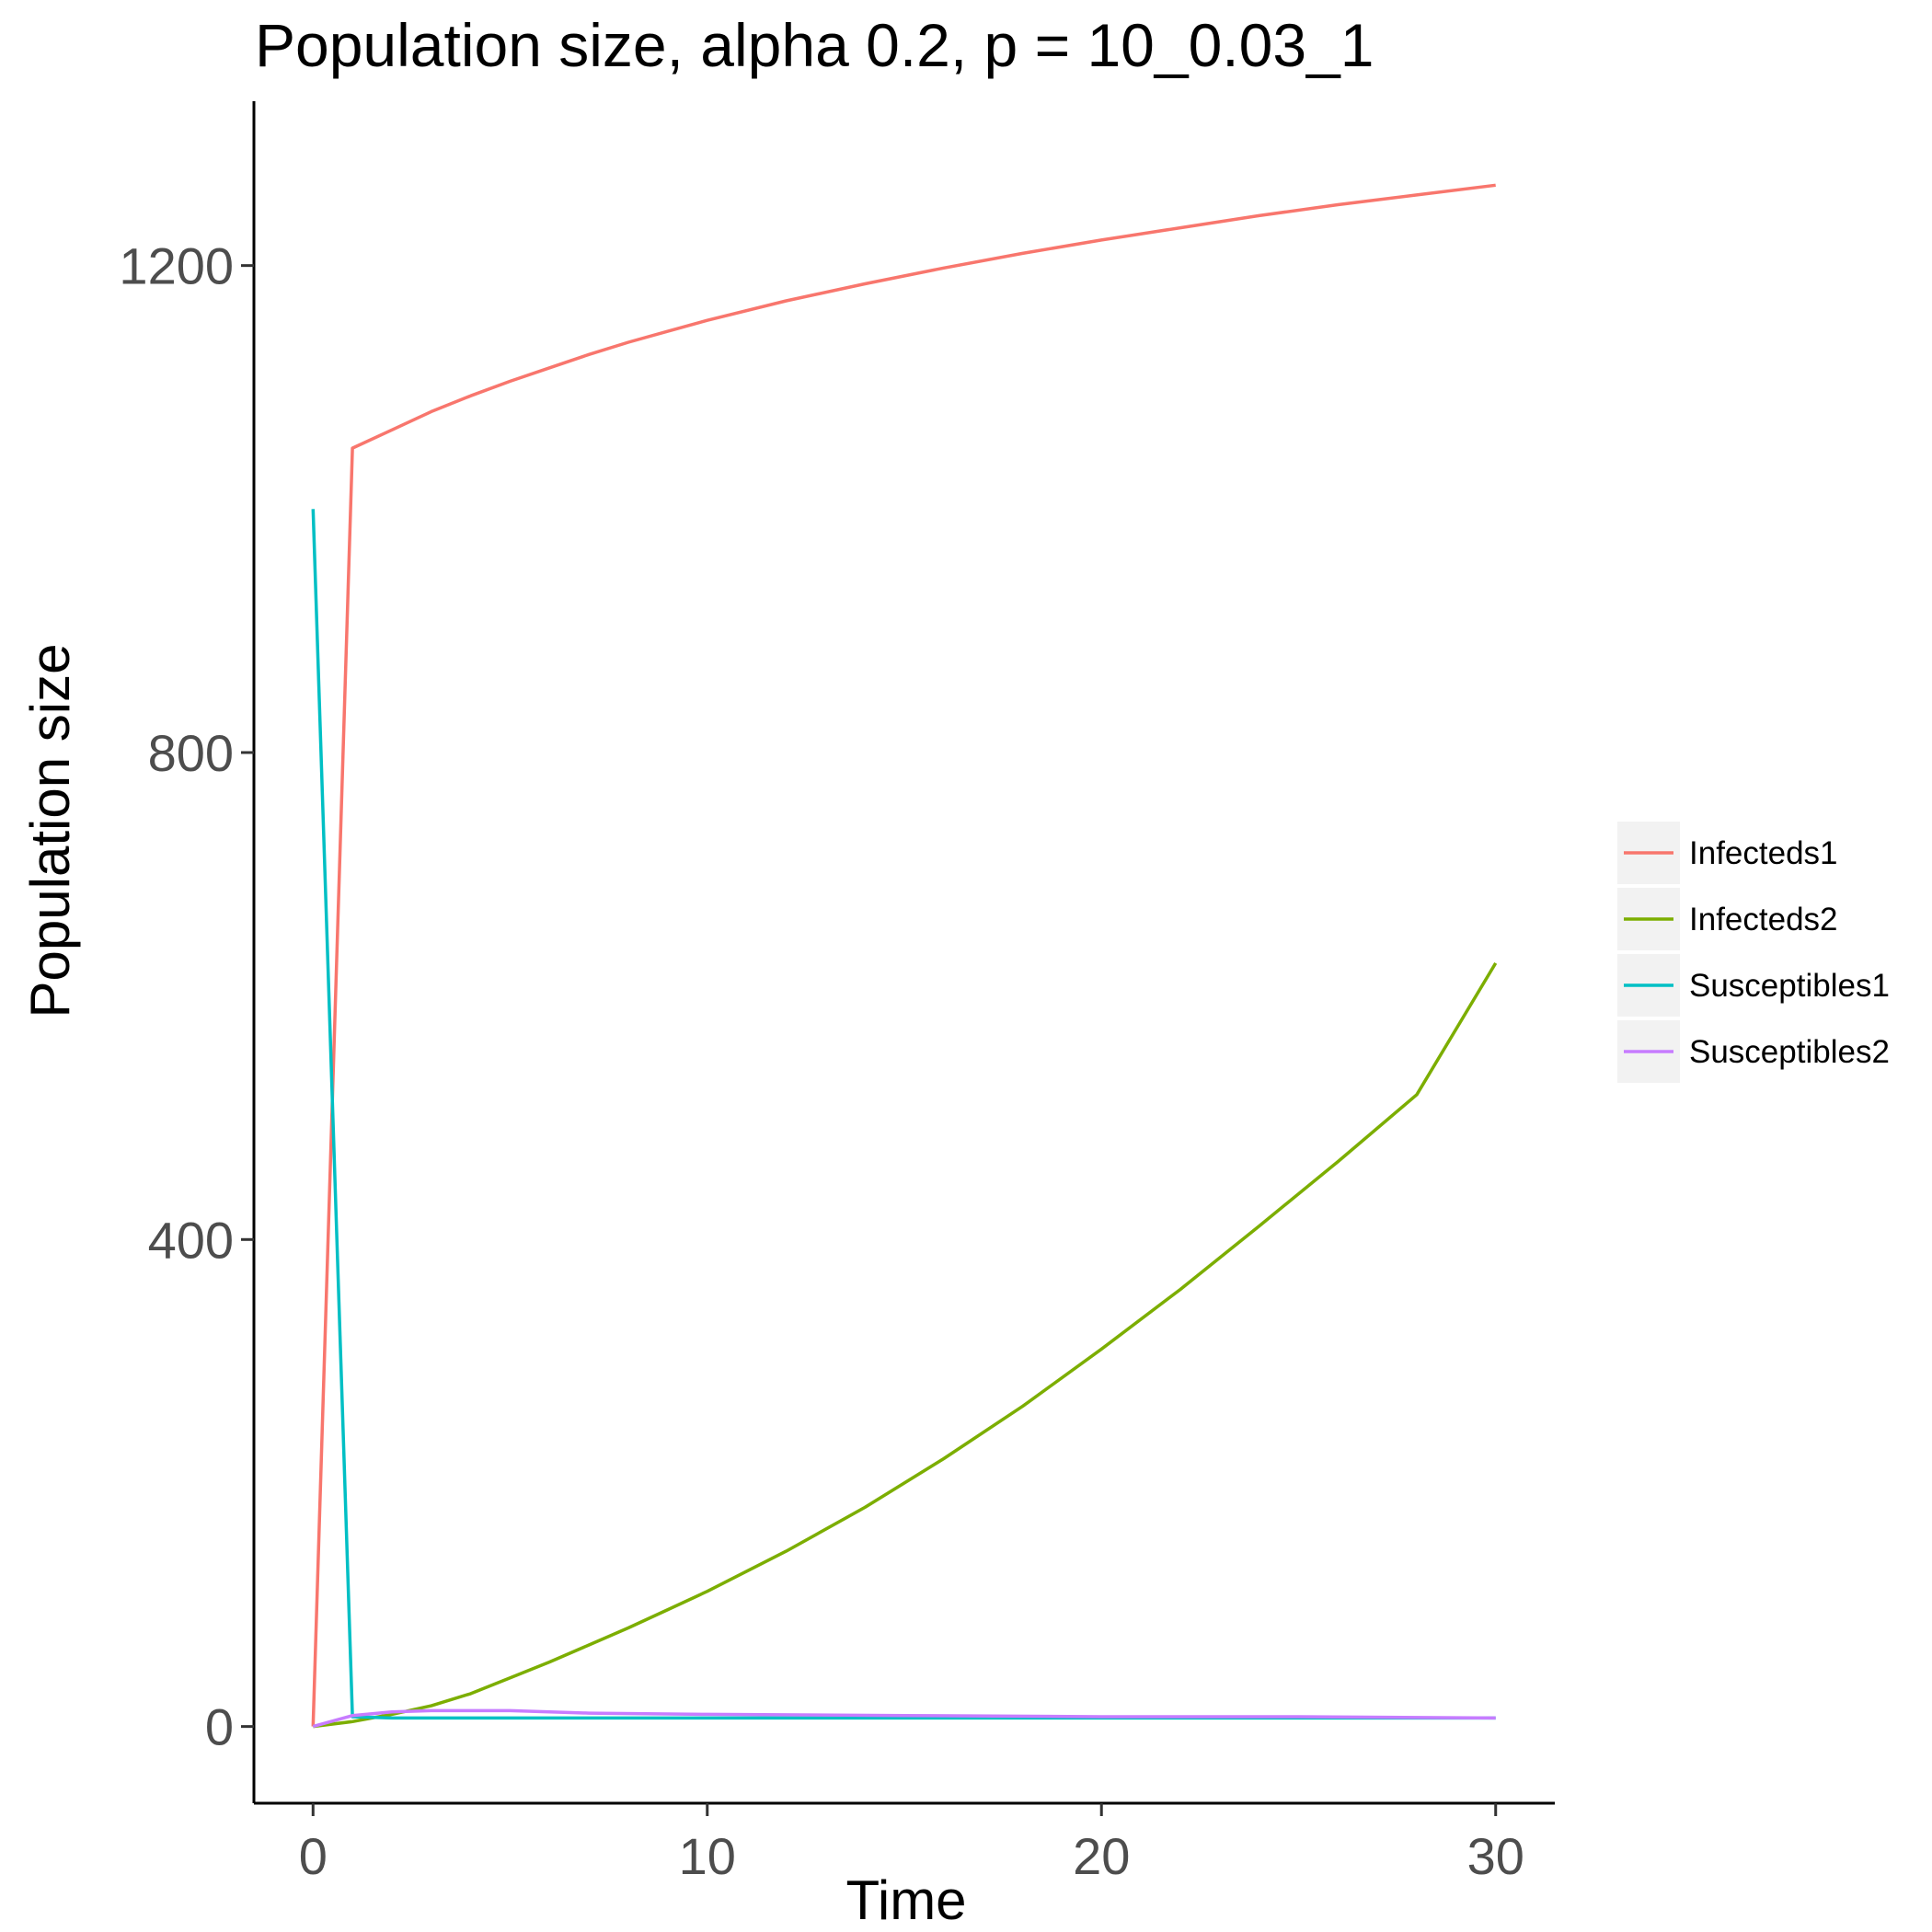  I want to click on x-tick-label: 0, so click(313, 1856).